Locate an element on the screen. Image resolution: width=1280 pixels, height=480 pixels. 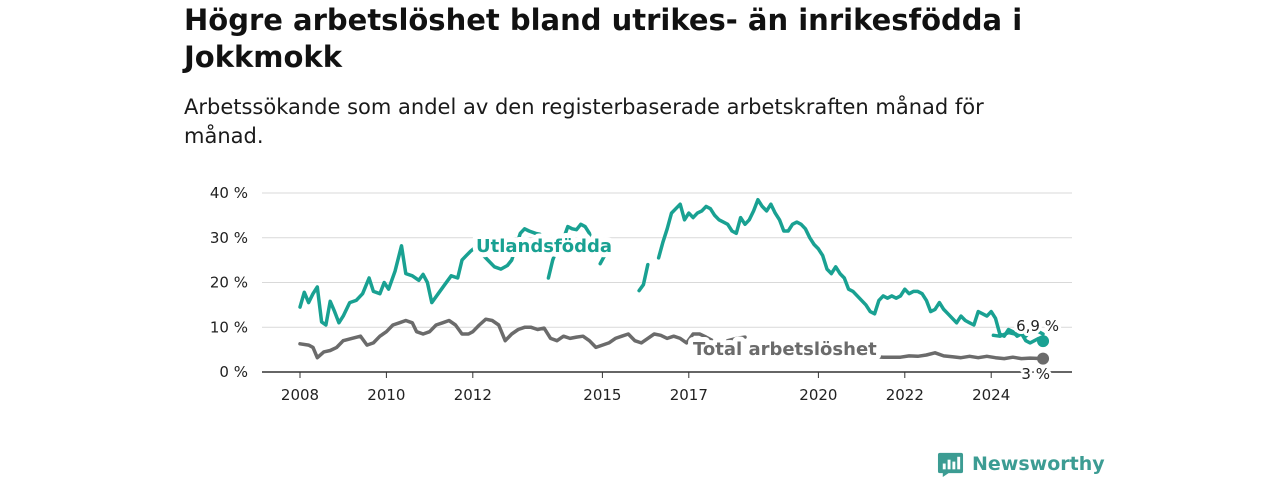
end-point-total is located at coordinates (1043, 358).